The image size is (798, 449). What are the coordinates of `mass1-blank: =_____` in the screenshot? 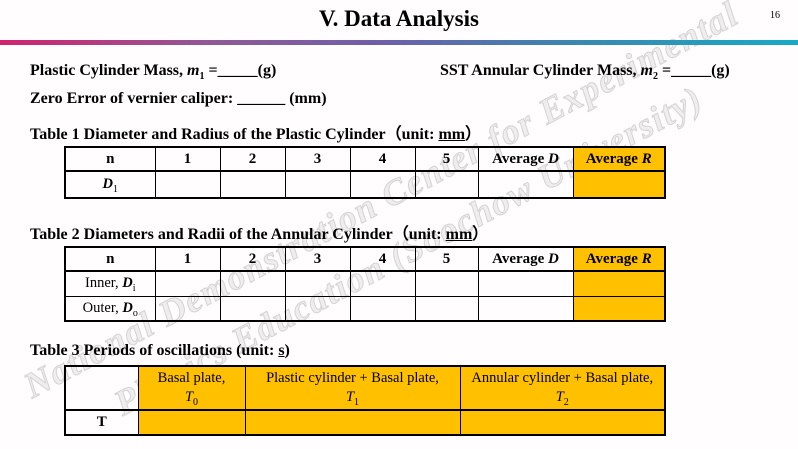 It's located at (231, 70).